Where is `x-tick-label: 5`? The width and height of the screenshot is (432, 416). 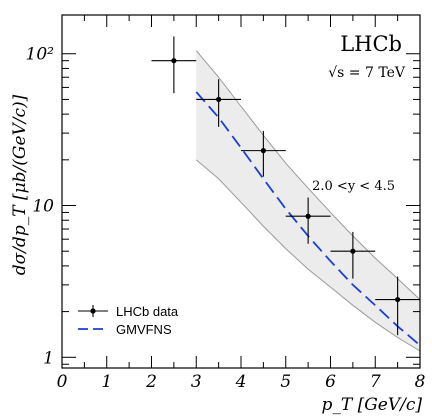 x-tick-label: 5 is located at coordinates (285, 382).